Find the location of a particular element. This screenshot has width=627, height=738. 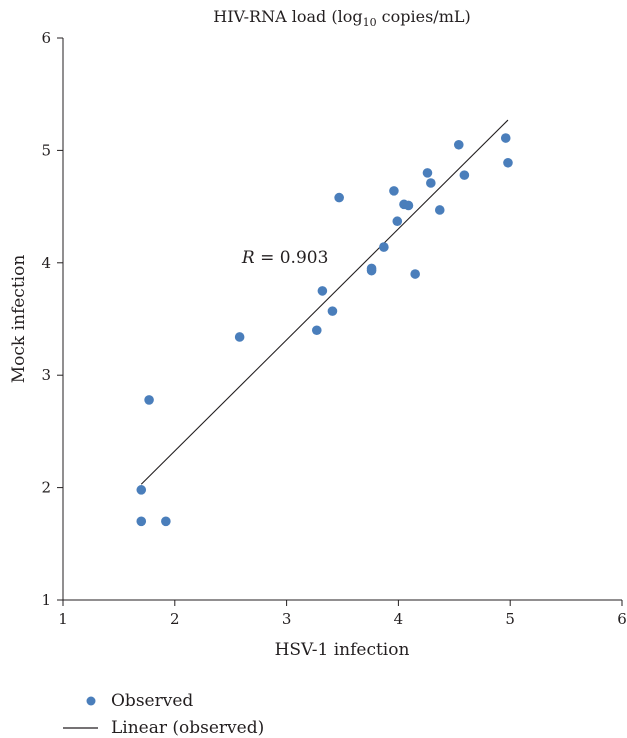

y-tick-label: 3 is located at coordinates (46, 375).